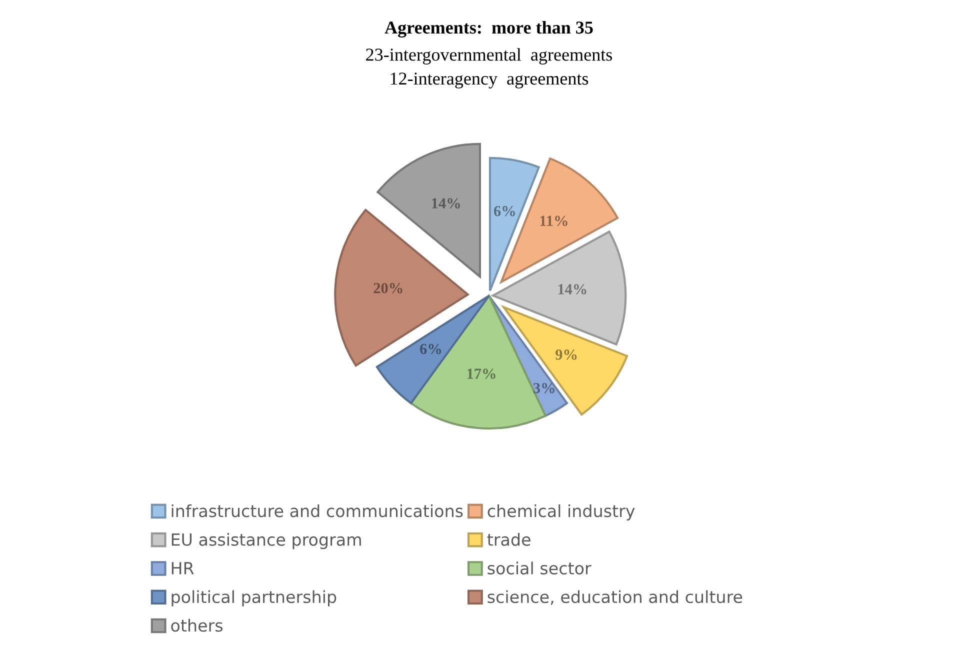 This screenshot has height=650, width=978. I want to click on legend-label: EU assistance program, so click(266, 541).